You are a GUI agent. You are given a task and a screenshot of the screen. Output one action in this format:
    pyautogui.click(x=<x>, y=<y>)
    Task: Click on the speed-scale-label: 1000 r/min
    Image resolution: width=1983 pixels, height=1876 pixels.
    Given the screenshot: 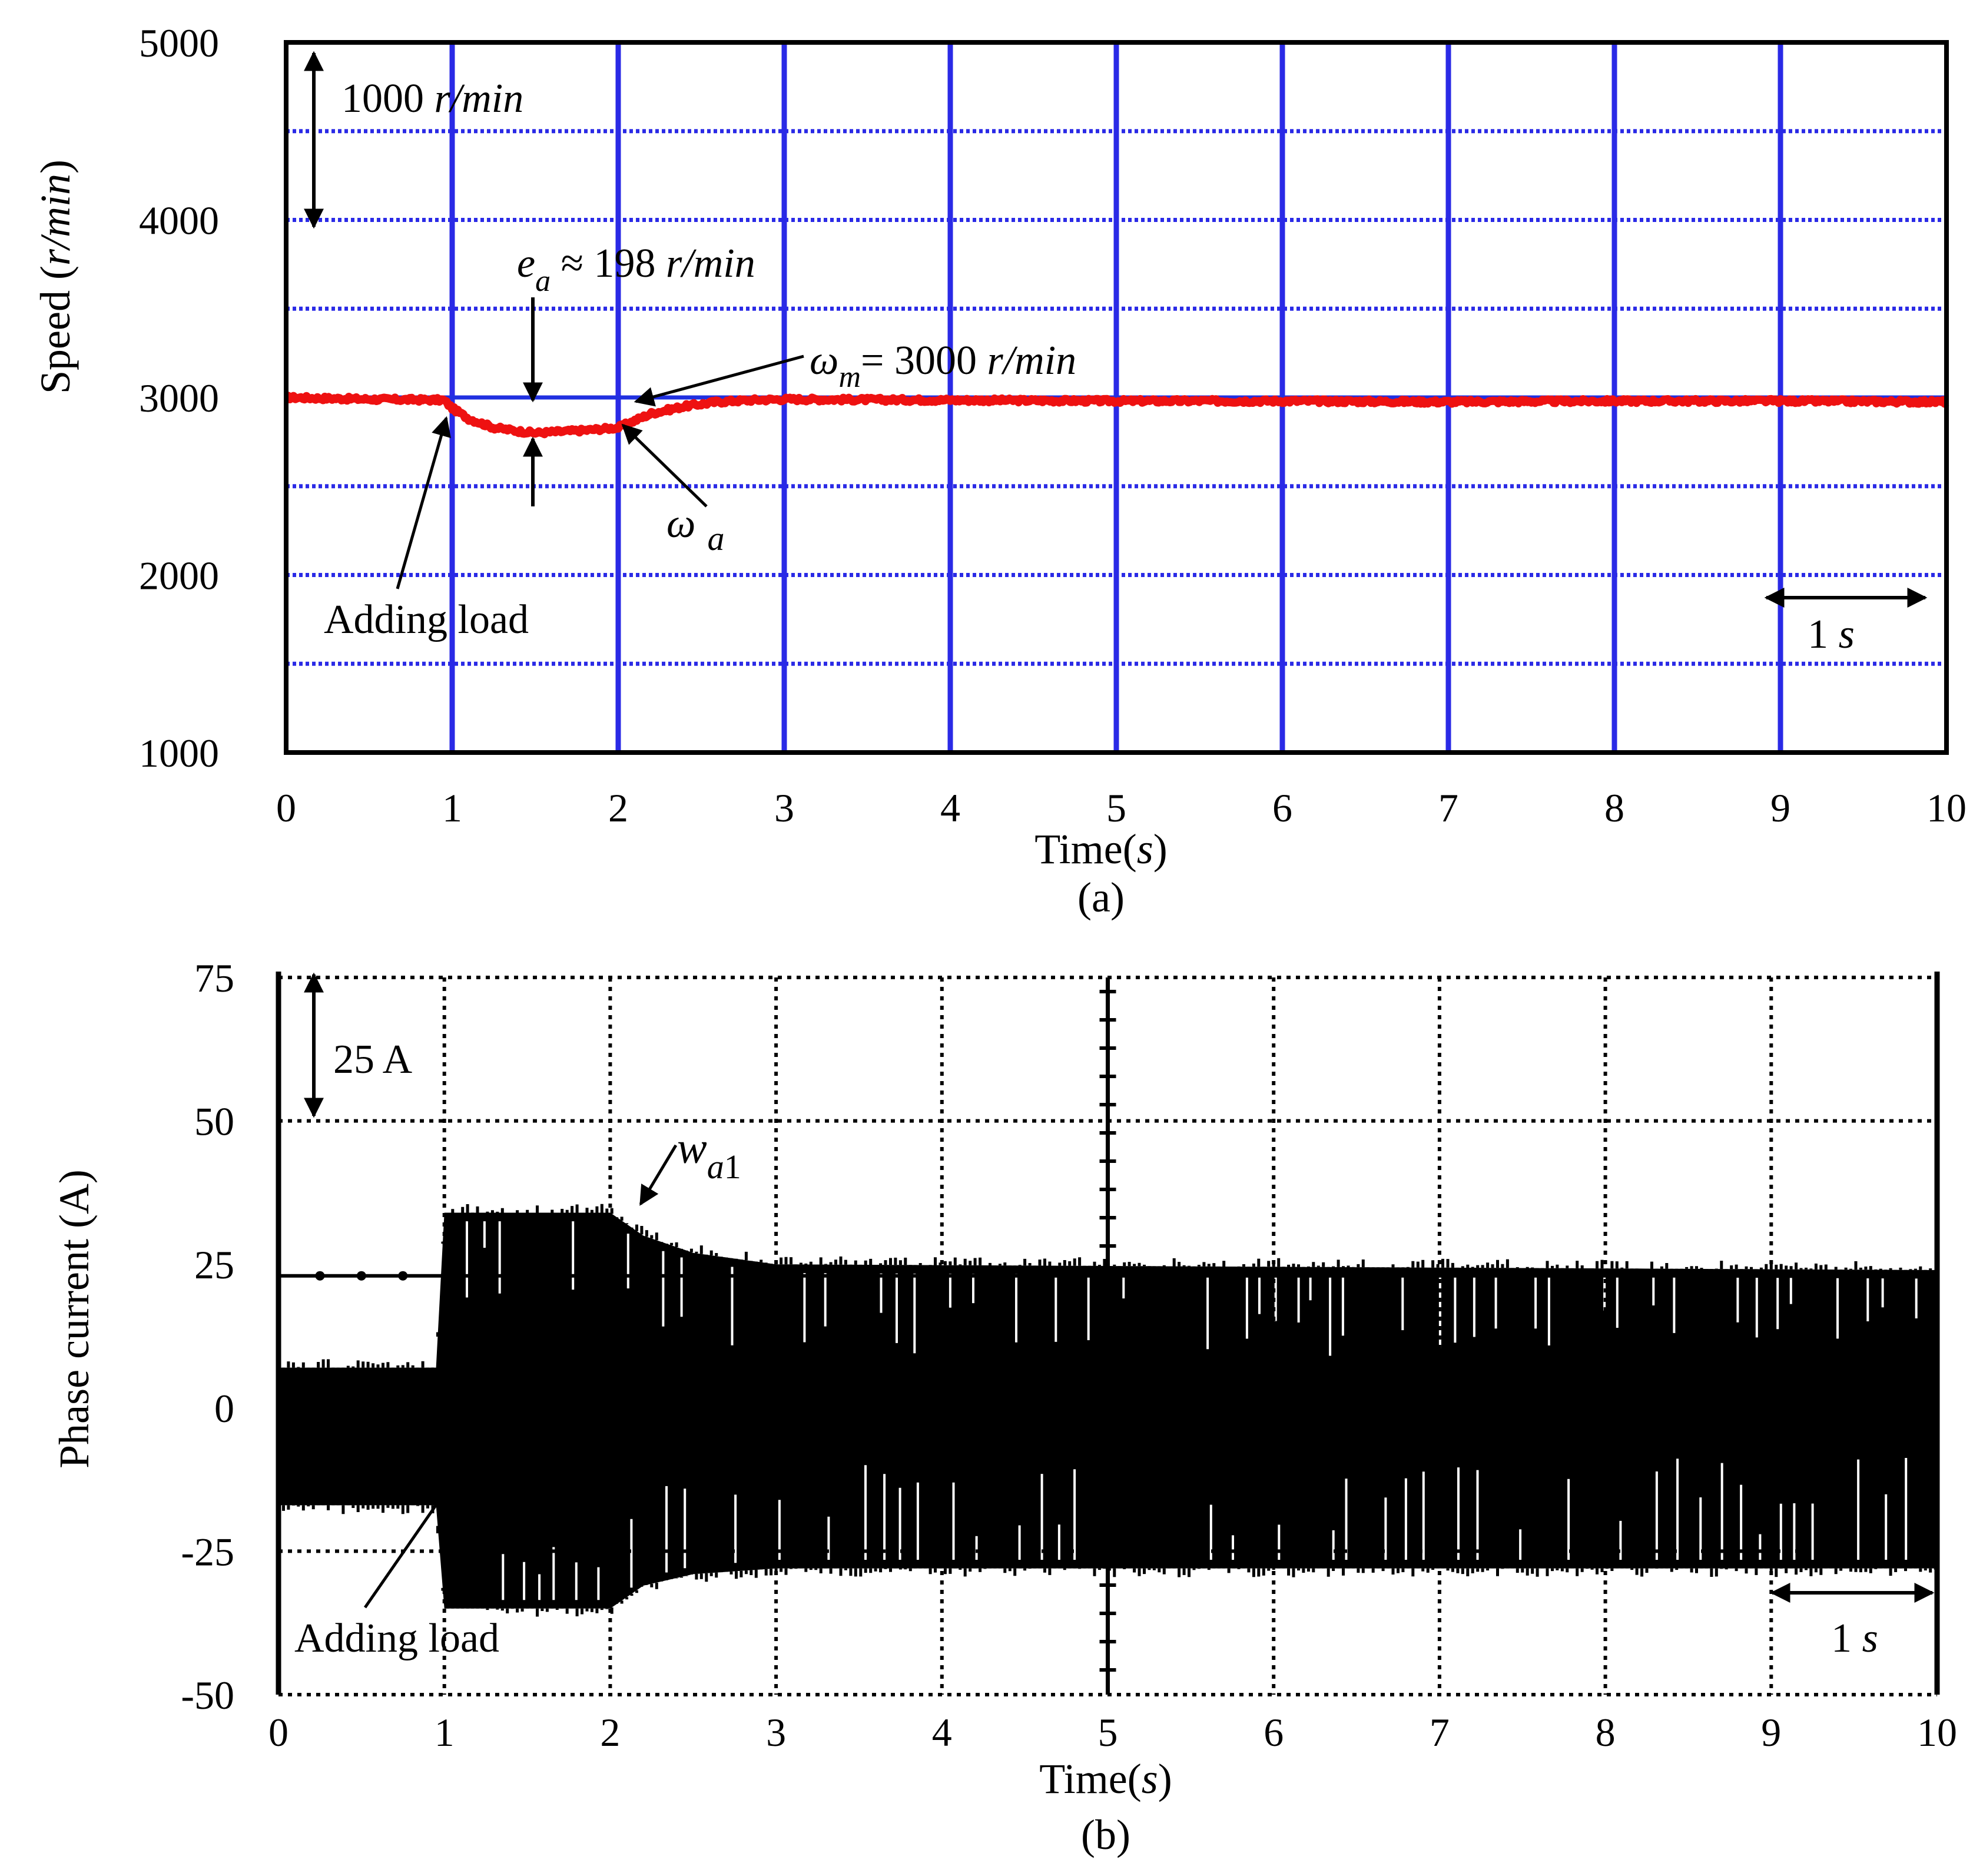 What is the action you would take?
    pyautogui.click(x=432, y=99)
    